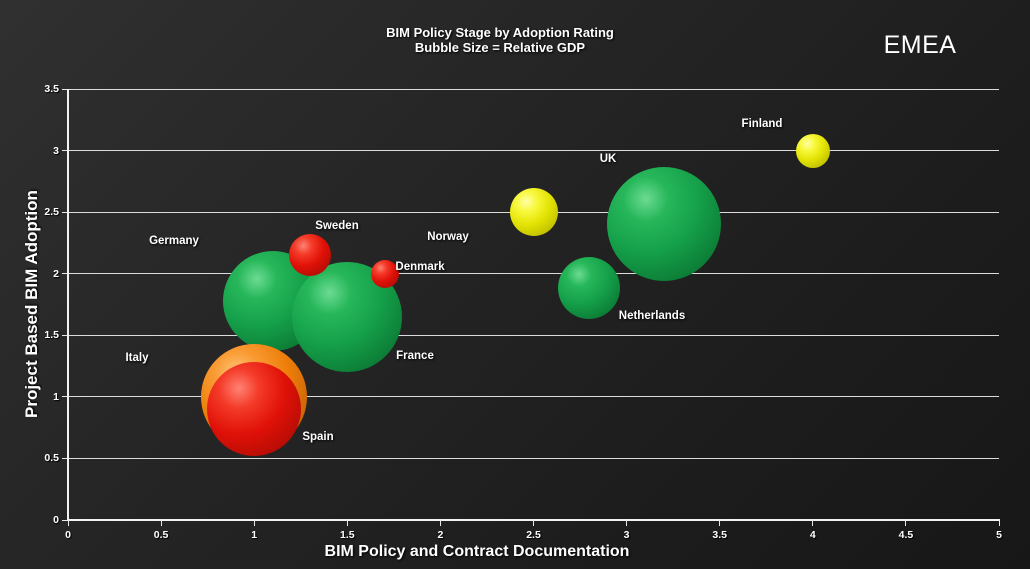 This screenshot has width=1030, height=569. I want to click on x-tick-label-4.5: 4.5, so click(906, 535).